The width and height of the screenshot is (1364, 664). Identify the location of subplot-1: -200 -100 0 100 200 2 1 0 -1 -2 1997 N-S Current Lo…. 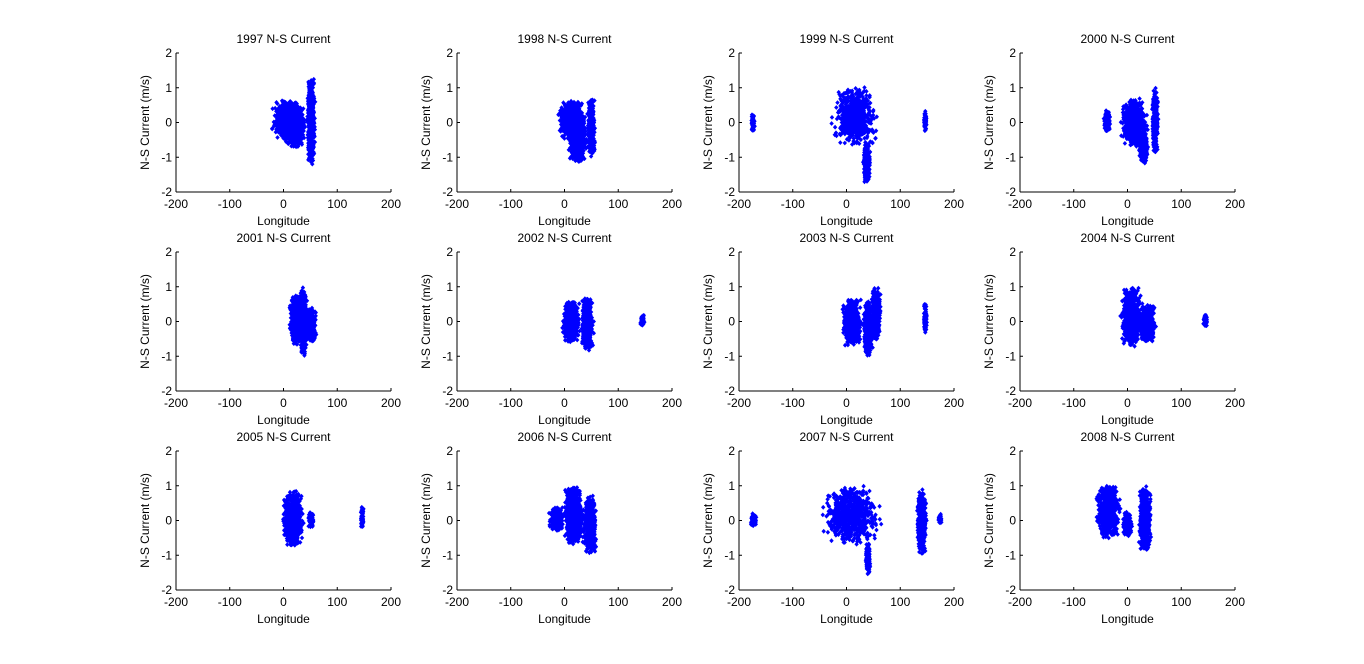
(269, 130).